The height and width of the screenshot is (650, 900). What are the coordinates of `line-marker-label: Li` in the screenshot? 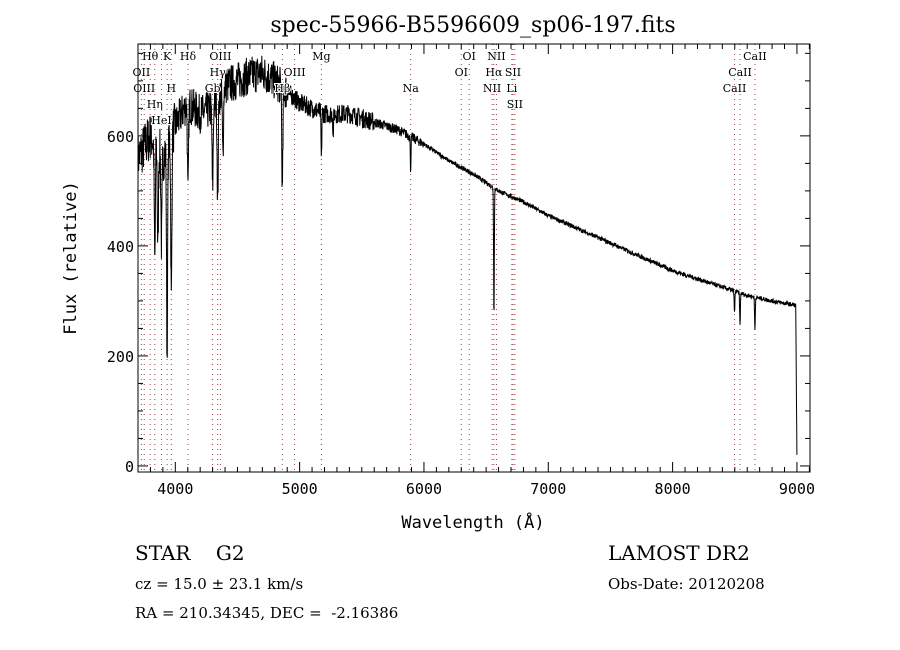 It's located at (511, 88).